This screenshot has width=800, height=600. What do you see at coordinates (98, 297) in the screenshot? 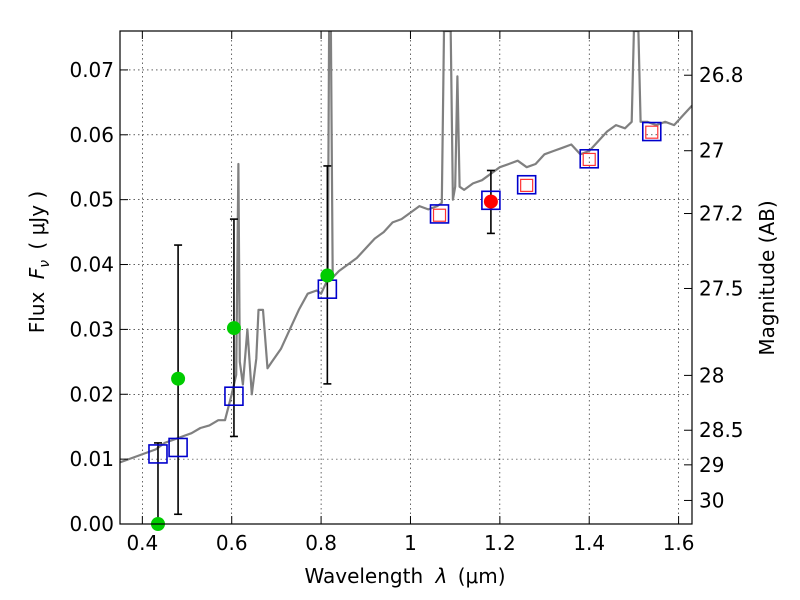
I see `y-axis-ticks: 0.00 0.01 0.02 0.03 0.04 0.05 0.06 0.07` at bounding box center [98, 297].